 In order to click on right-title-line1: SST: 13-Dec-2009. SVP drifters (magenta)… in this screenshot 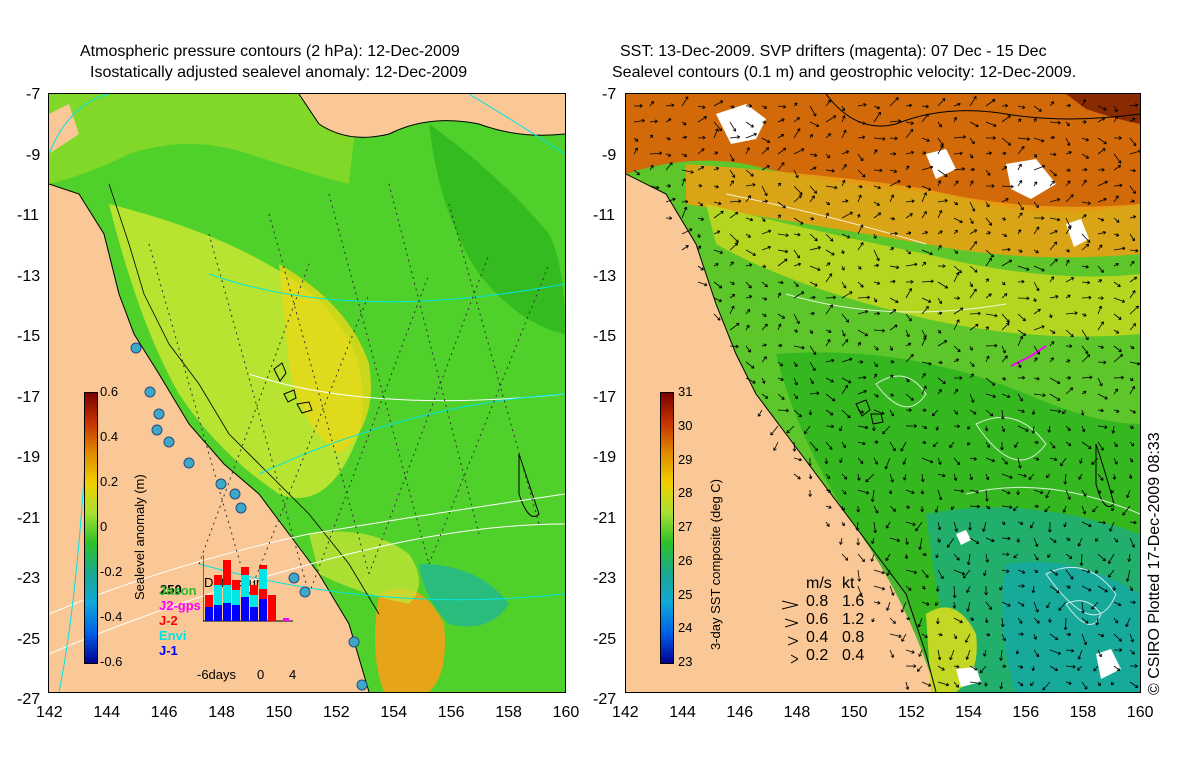, I will do `click(833, 51)`.